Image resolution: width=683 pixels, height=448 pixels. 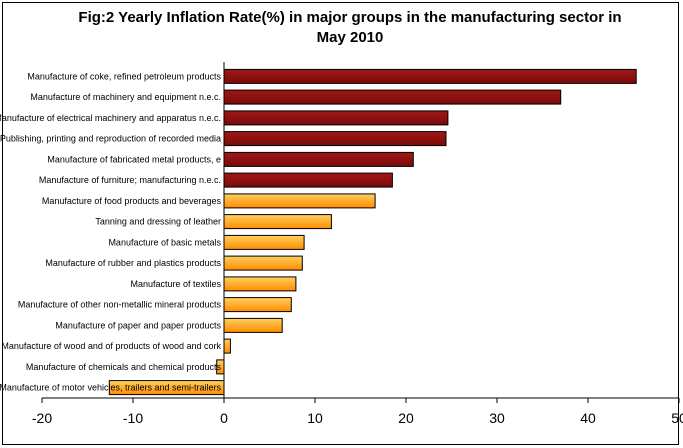 What do you see at coordinates (588, 418) in the screenshot?
I see `x-tick-label-7: 40` at bounding box center [588, 418].